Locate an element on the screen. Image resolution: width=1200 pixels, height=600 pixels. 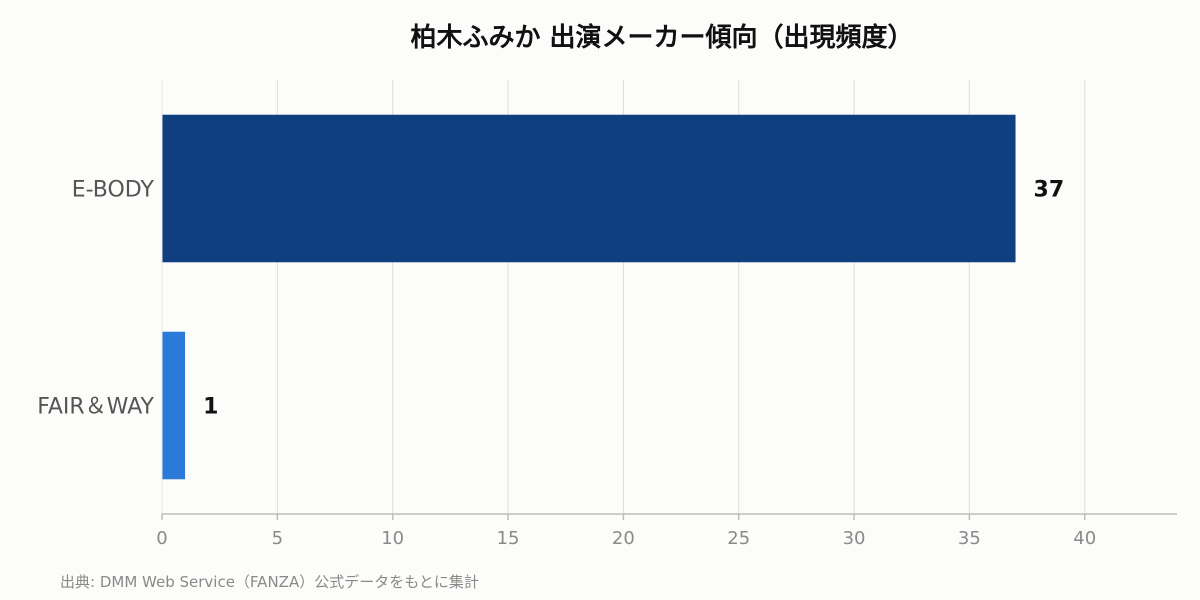
x-tick-label-30: 30 is located at coordinates (854, 538).